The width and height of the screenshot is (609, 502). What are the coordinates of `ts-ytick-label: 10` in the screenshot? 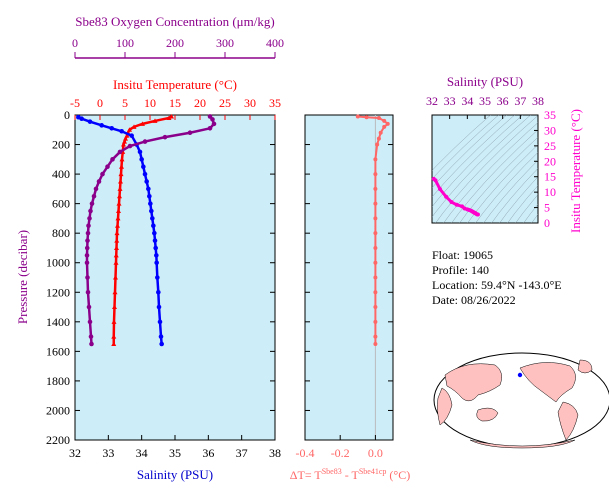 It's located at (550, 192).